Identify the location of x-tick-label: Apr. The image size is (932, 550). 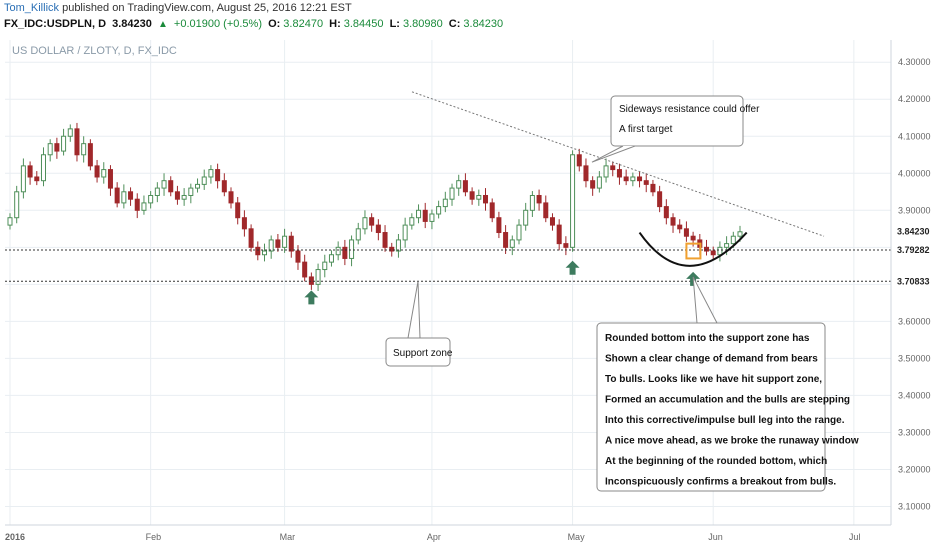
(434, 537).